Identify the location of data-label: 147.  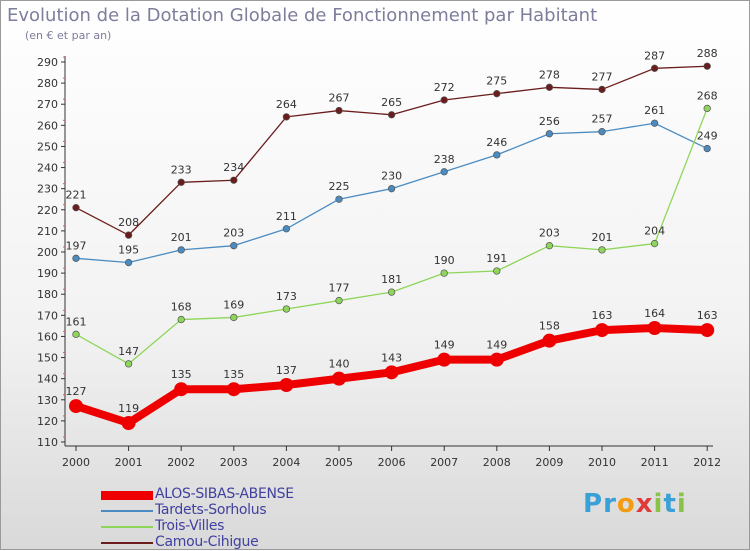
(128, 351).